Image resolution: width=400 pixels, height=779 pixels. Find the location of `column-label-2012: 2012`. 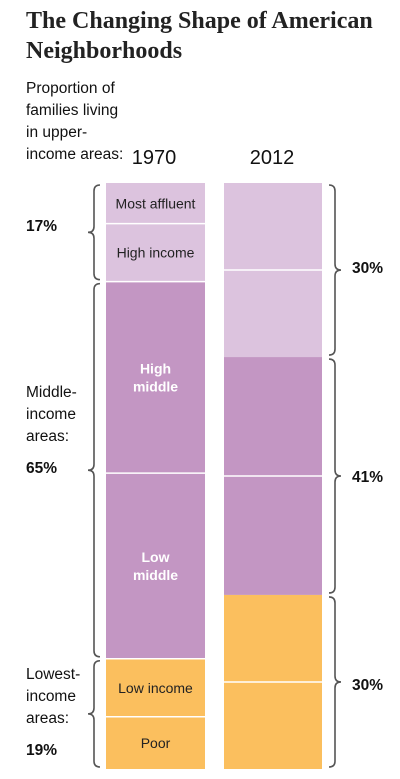

column-label-2012: 2012 is located at coordinates (272, 158).